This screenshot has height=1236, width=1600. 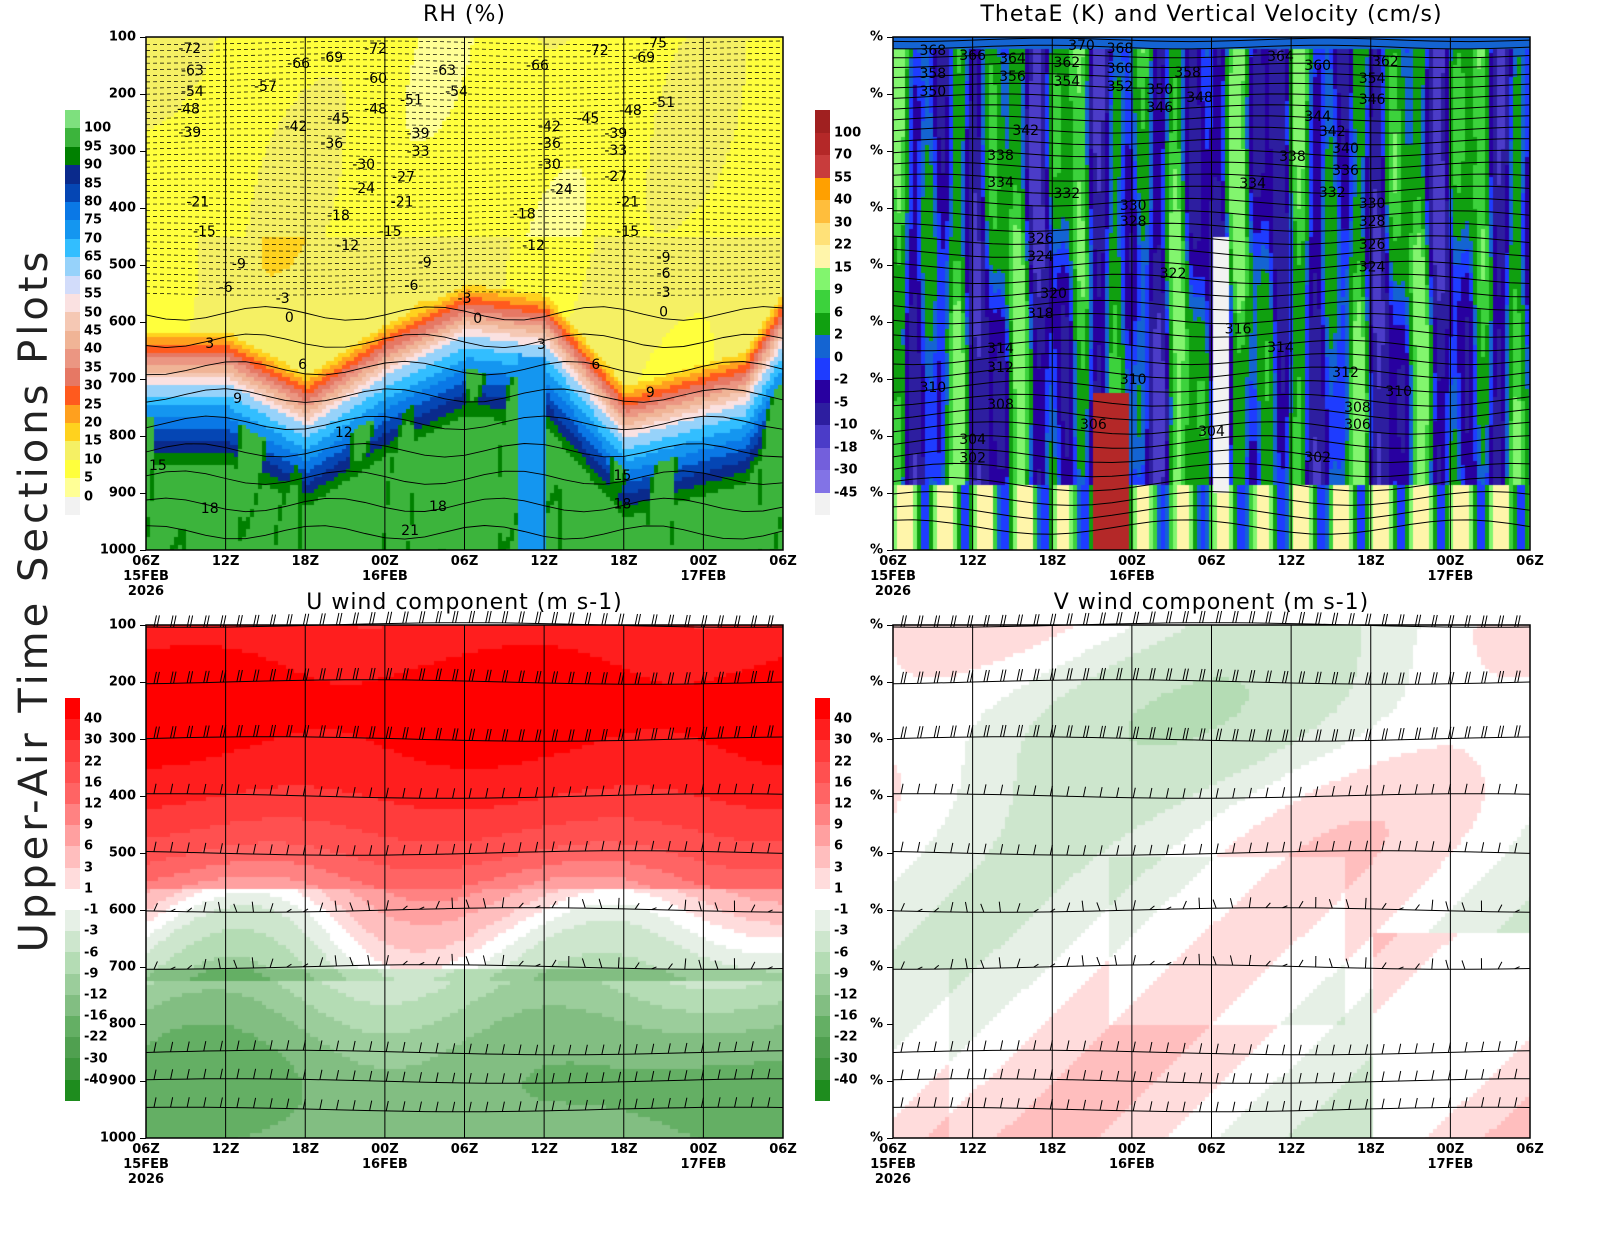 I want to click on contour-label: -33, so click(x=418, y=152).